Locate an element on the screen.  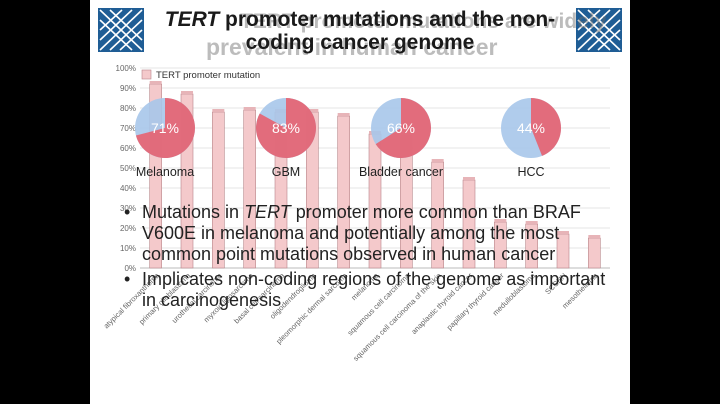
bullet-text-pre: Mutations in is located at coordinates (193, 212).